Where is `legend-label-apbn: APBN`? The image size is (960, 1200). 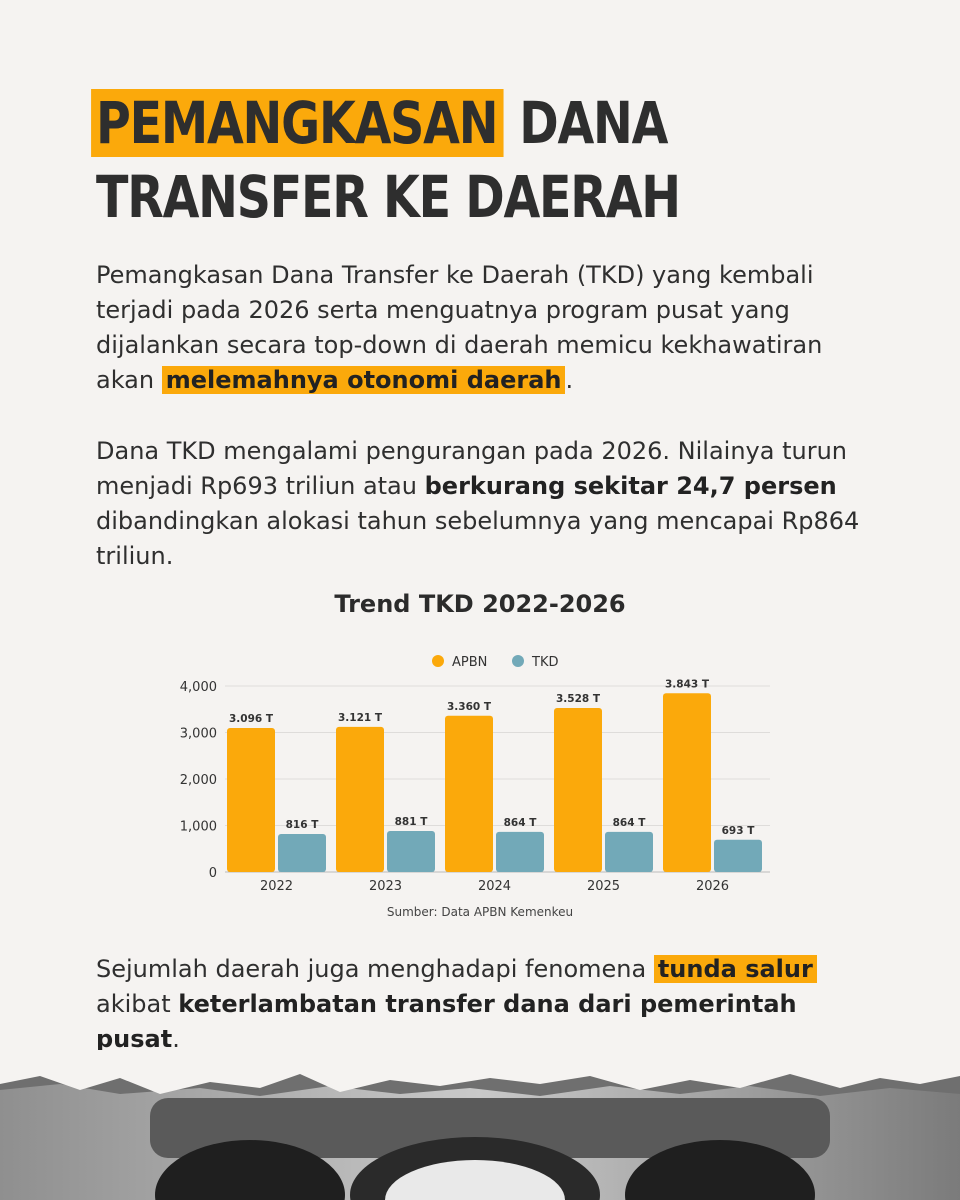 legend-label-apbn: APBN is located at coordinates (469, 662).